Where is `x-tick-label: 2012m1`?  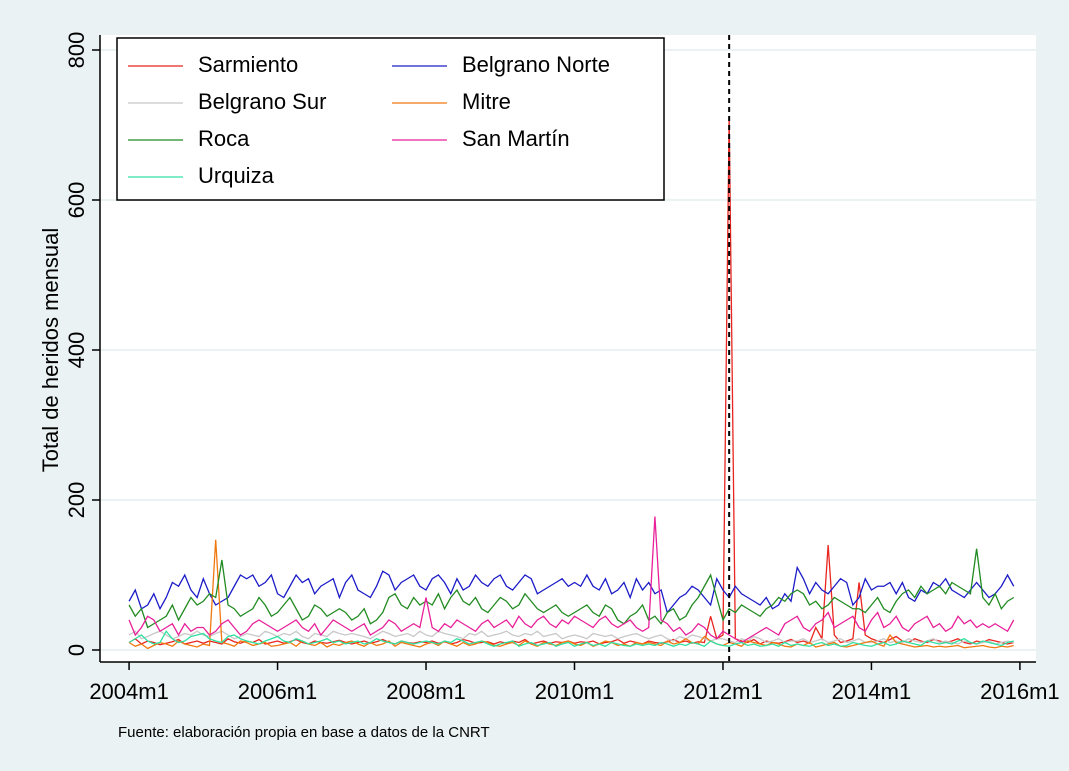 x-tick-label: 2012m1 is located at coordinates (723, 691).